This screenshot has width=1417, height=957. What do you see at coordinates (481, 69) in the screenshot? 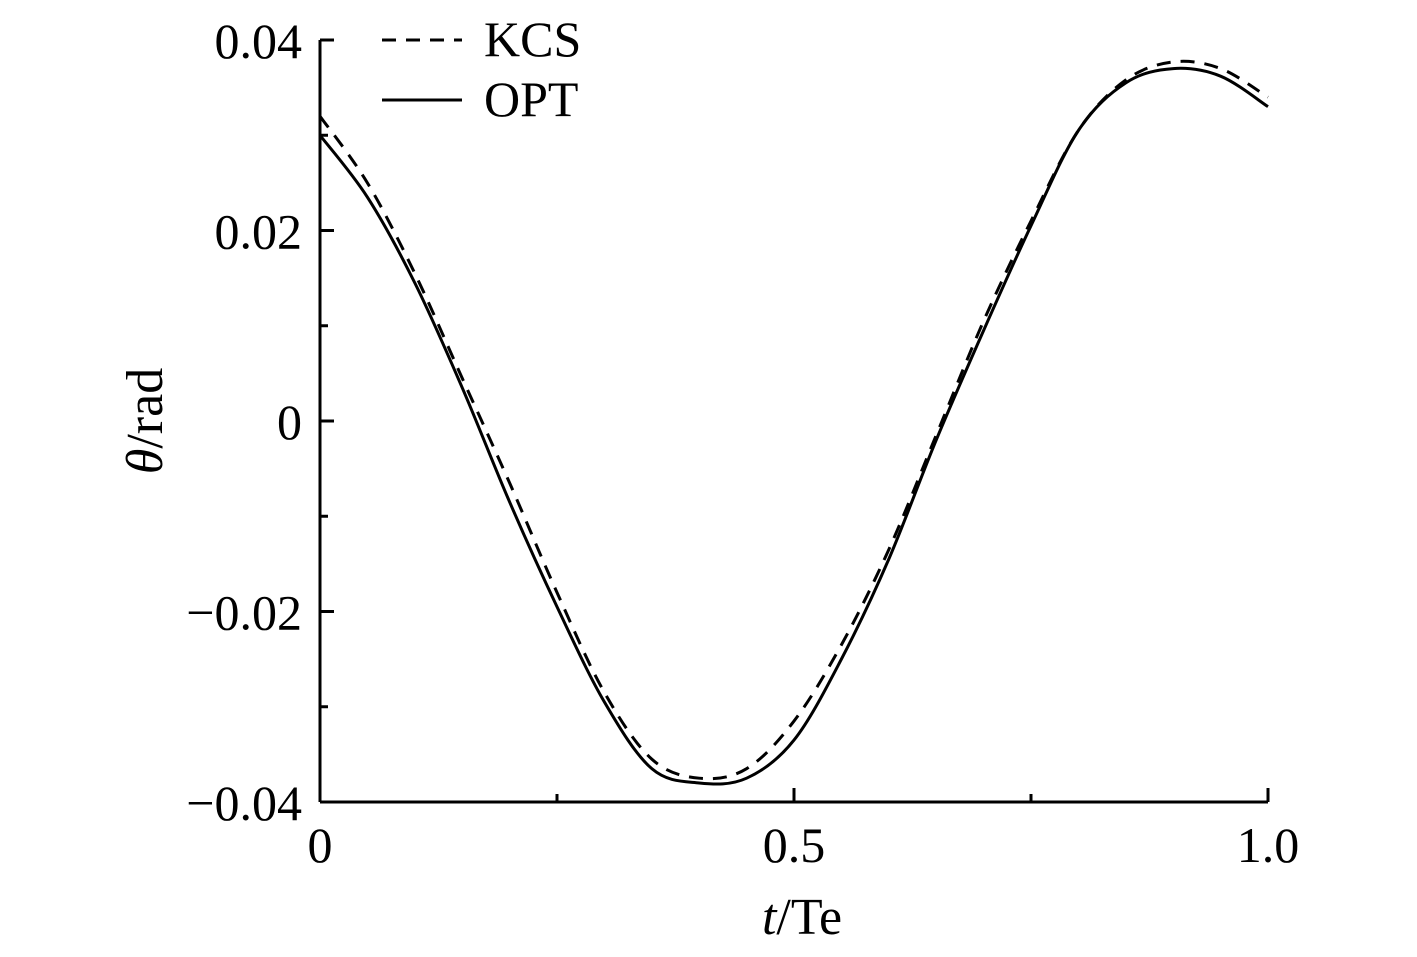
I see `legend: KCS OPT` at bounding box center [481, 69].